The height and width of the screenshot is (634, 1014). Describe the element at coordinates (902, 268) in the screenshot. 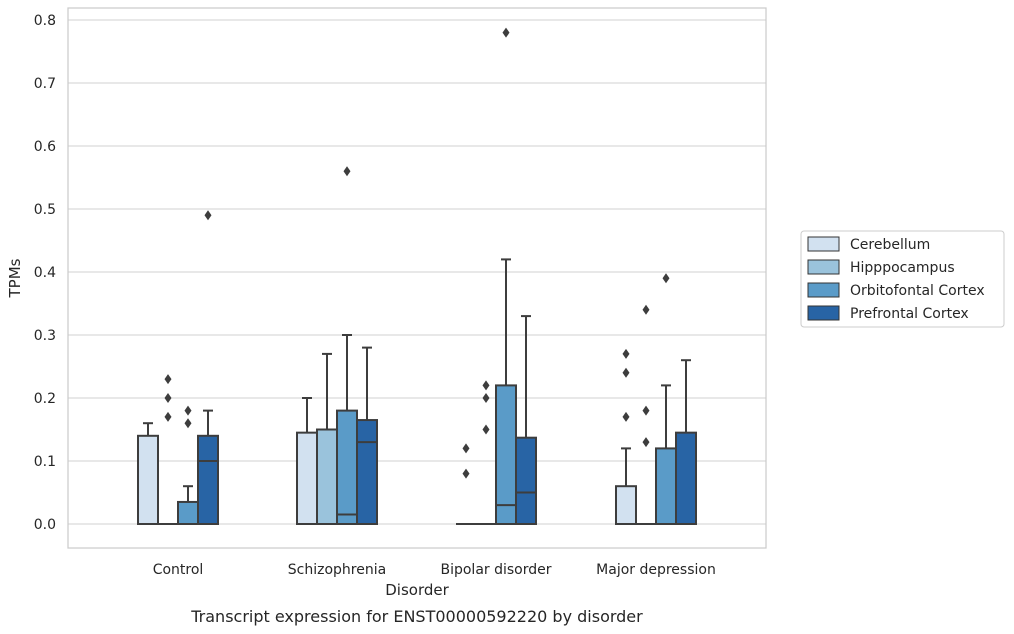

I see `legend-label: Hipppocampus` at that location.